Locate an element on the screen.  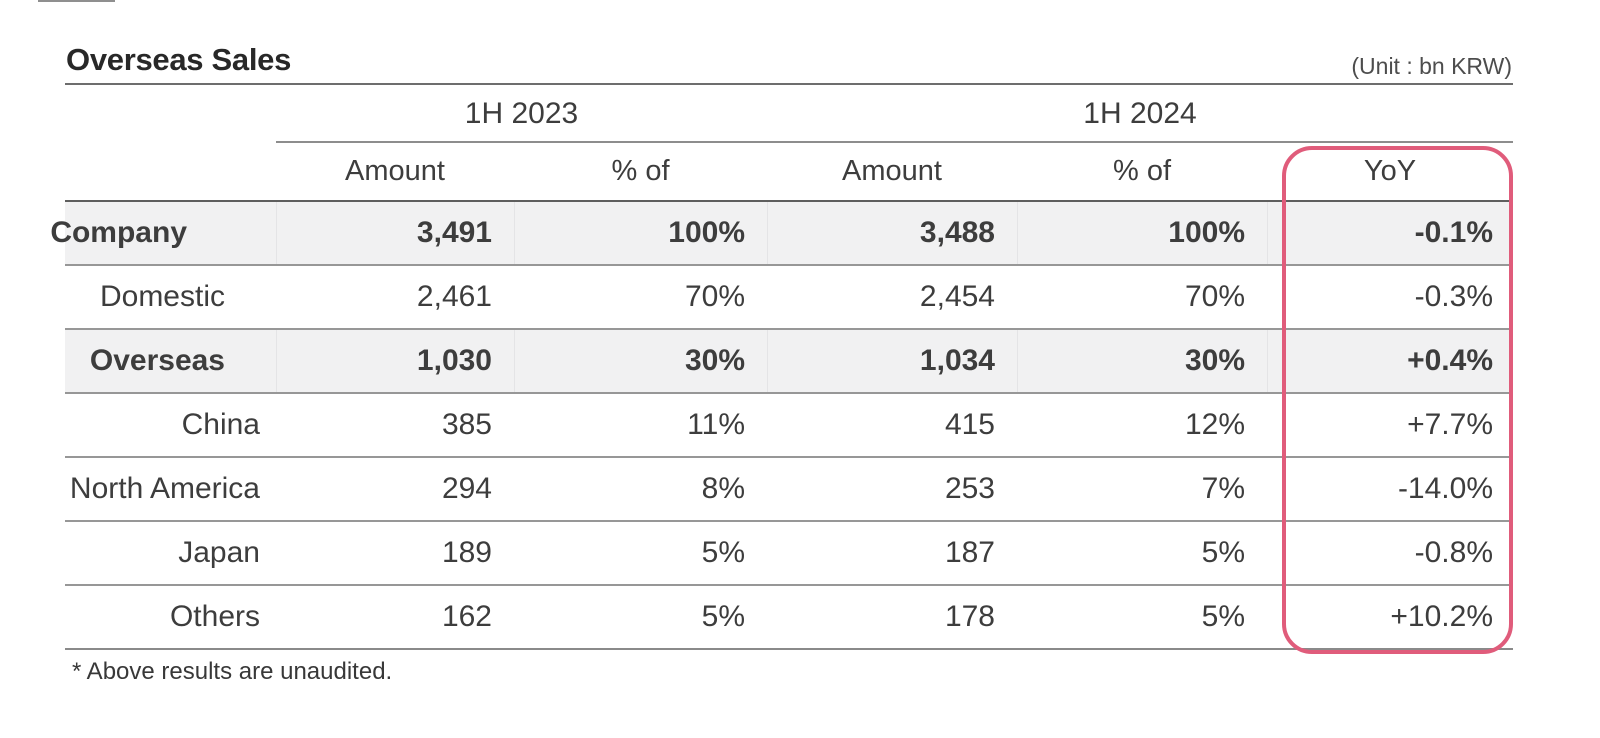
table-row-china: China 385 11% 415 12% +7.7% is located at coordinates (789, 426).